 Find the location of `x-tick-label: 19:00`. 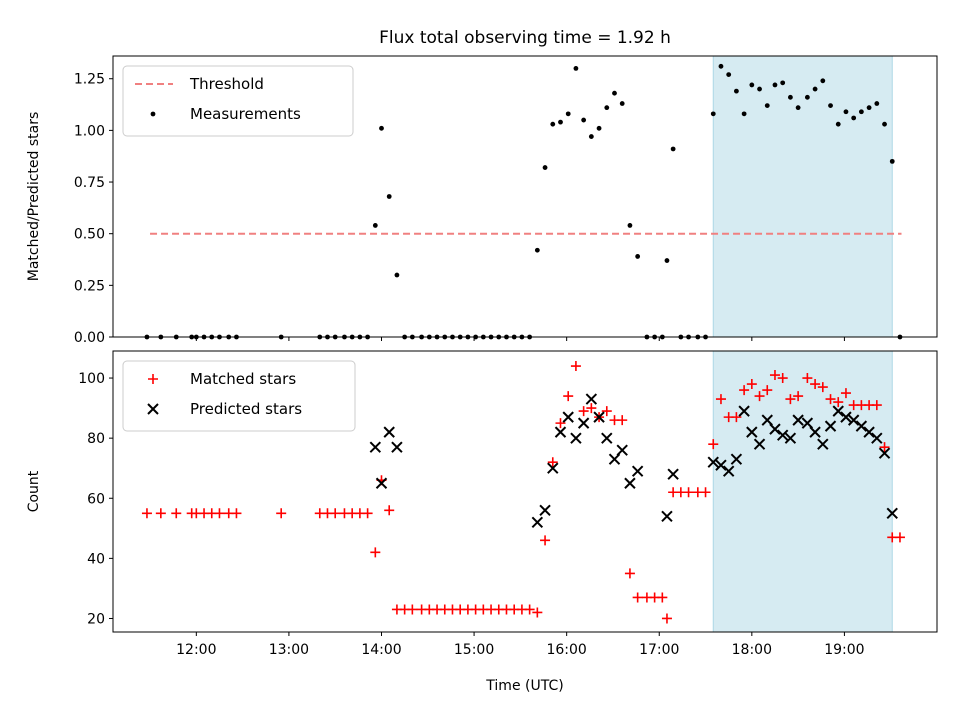

x-tick-label: 19:00 is located at coordinates (844, 650).